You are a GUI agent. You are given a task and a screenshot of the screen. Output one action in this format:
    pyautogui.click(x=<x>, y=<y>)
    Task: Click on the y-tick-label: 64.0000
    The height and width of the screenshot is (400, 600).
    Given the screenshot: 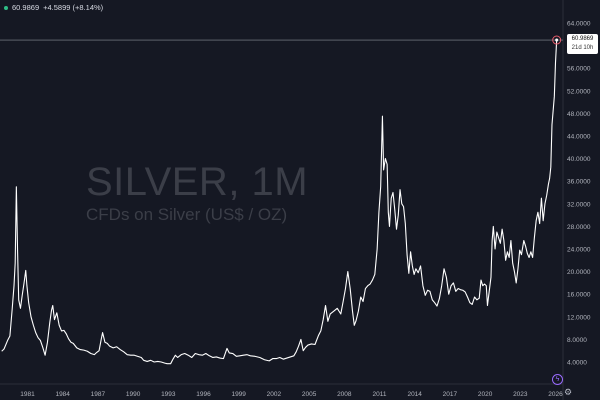 What is the action you would take?
    pyautogui.click(x=579, y=24)
    